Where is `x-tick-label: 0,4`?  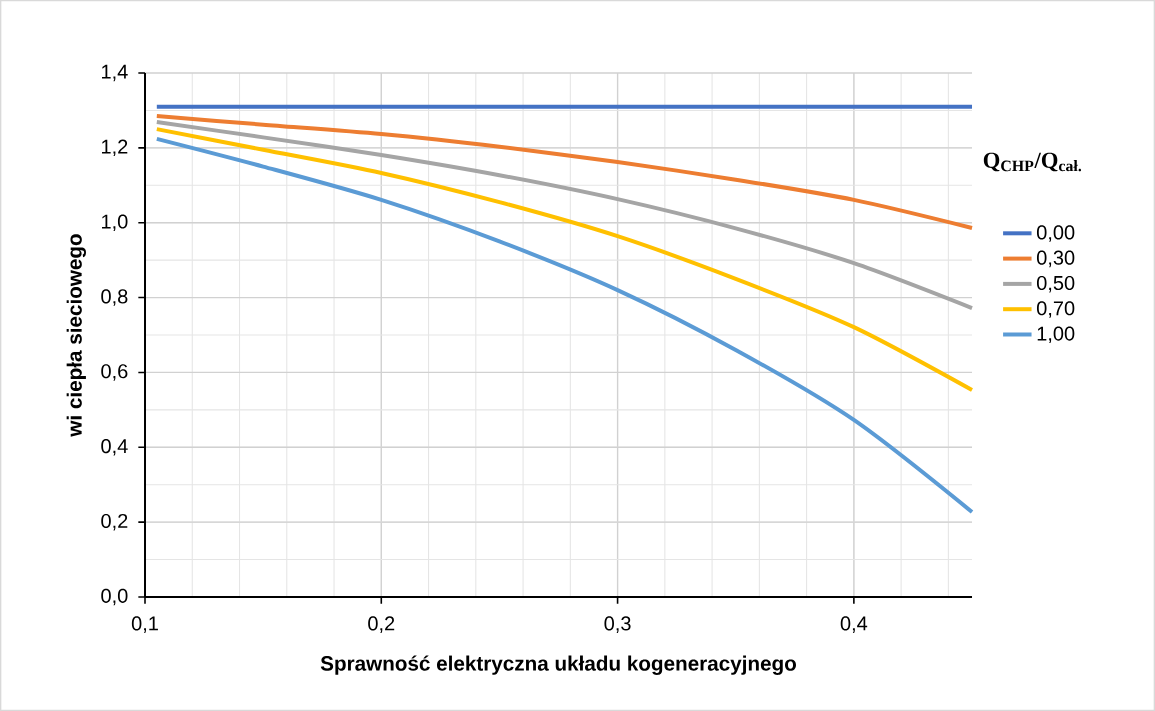 x-tick-label: 0,4 is located at coordinates (854, 624).